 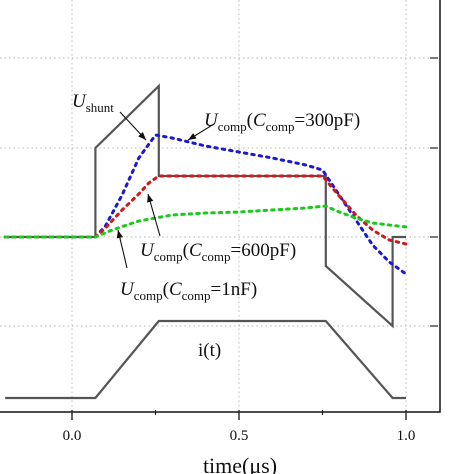 What do you see at coordinates (328, 120) in the screenshot?
I see `label-tail: =300pF)` at bounding box center [328, 120].